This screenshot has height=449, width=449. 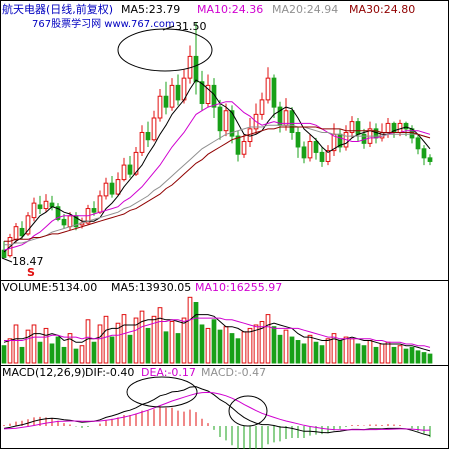 What do you see at coordinates (165, 50) in the screenshot?
I see `peak-highlight-circle` at bounding box center [165, 50].